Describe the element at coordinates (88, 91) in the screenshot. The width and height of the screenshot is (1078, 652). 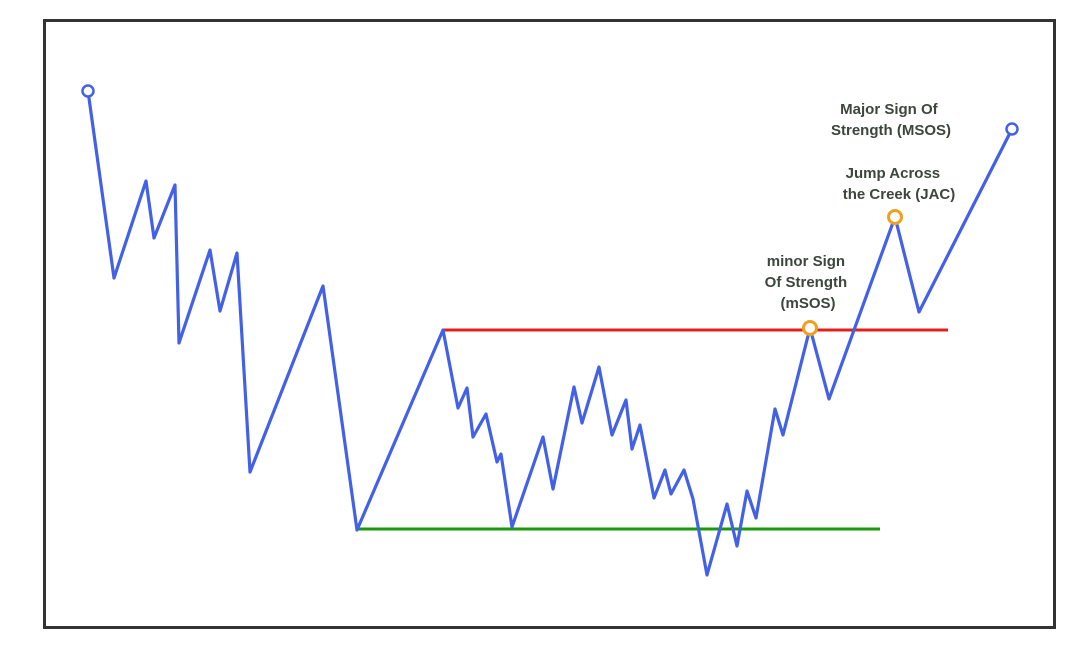
I see `start-marker` at that location.